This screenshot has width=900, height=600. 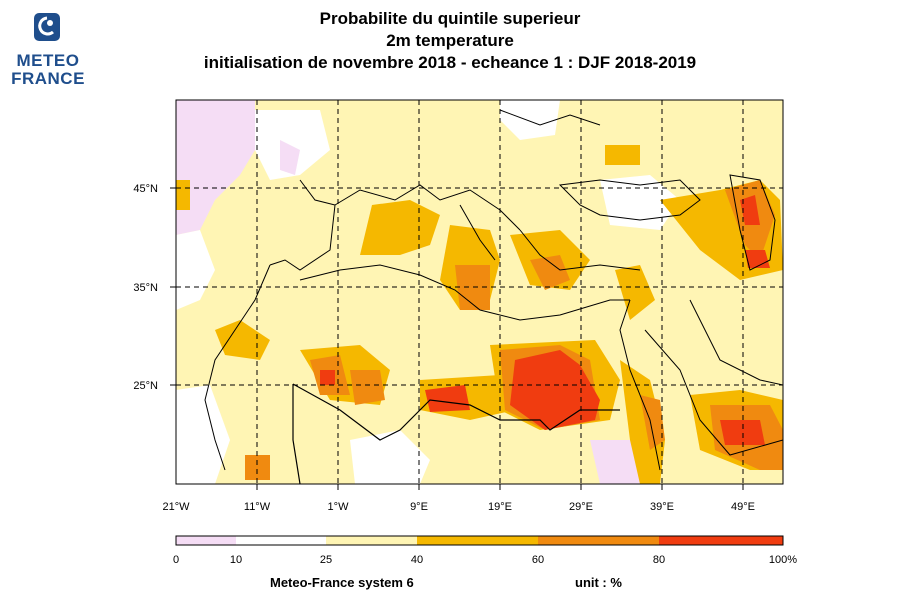 I want to click on lon-label-1w: 1°W, so click(x=339, y=507).